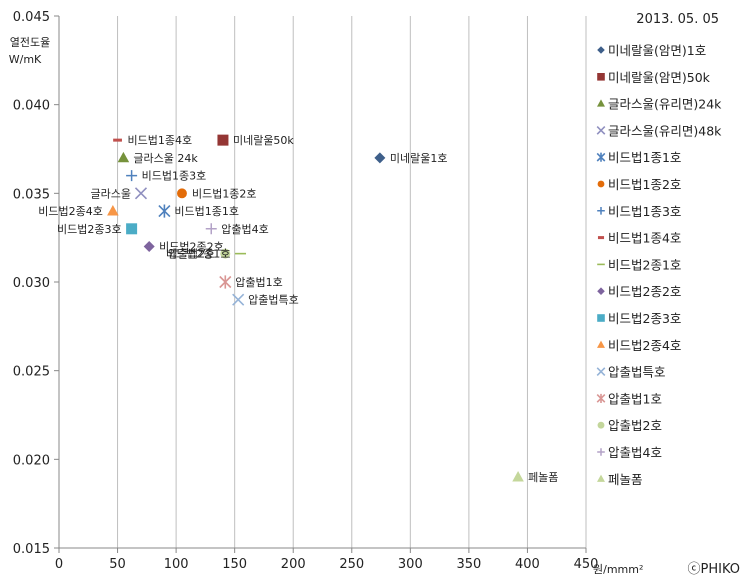  I want to click on legend-entry: 압출법1호, so click(629, 398).